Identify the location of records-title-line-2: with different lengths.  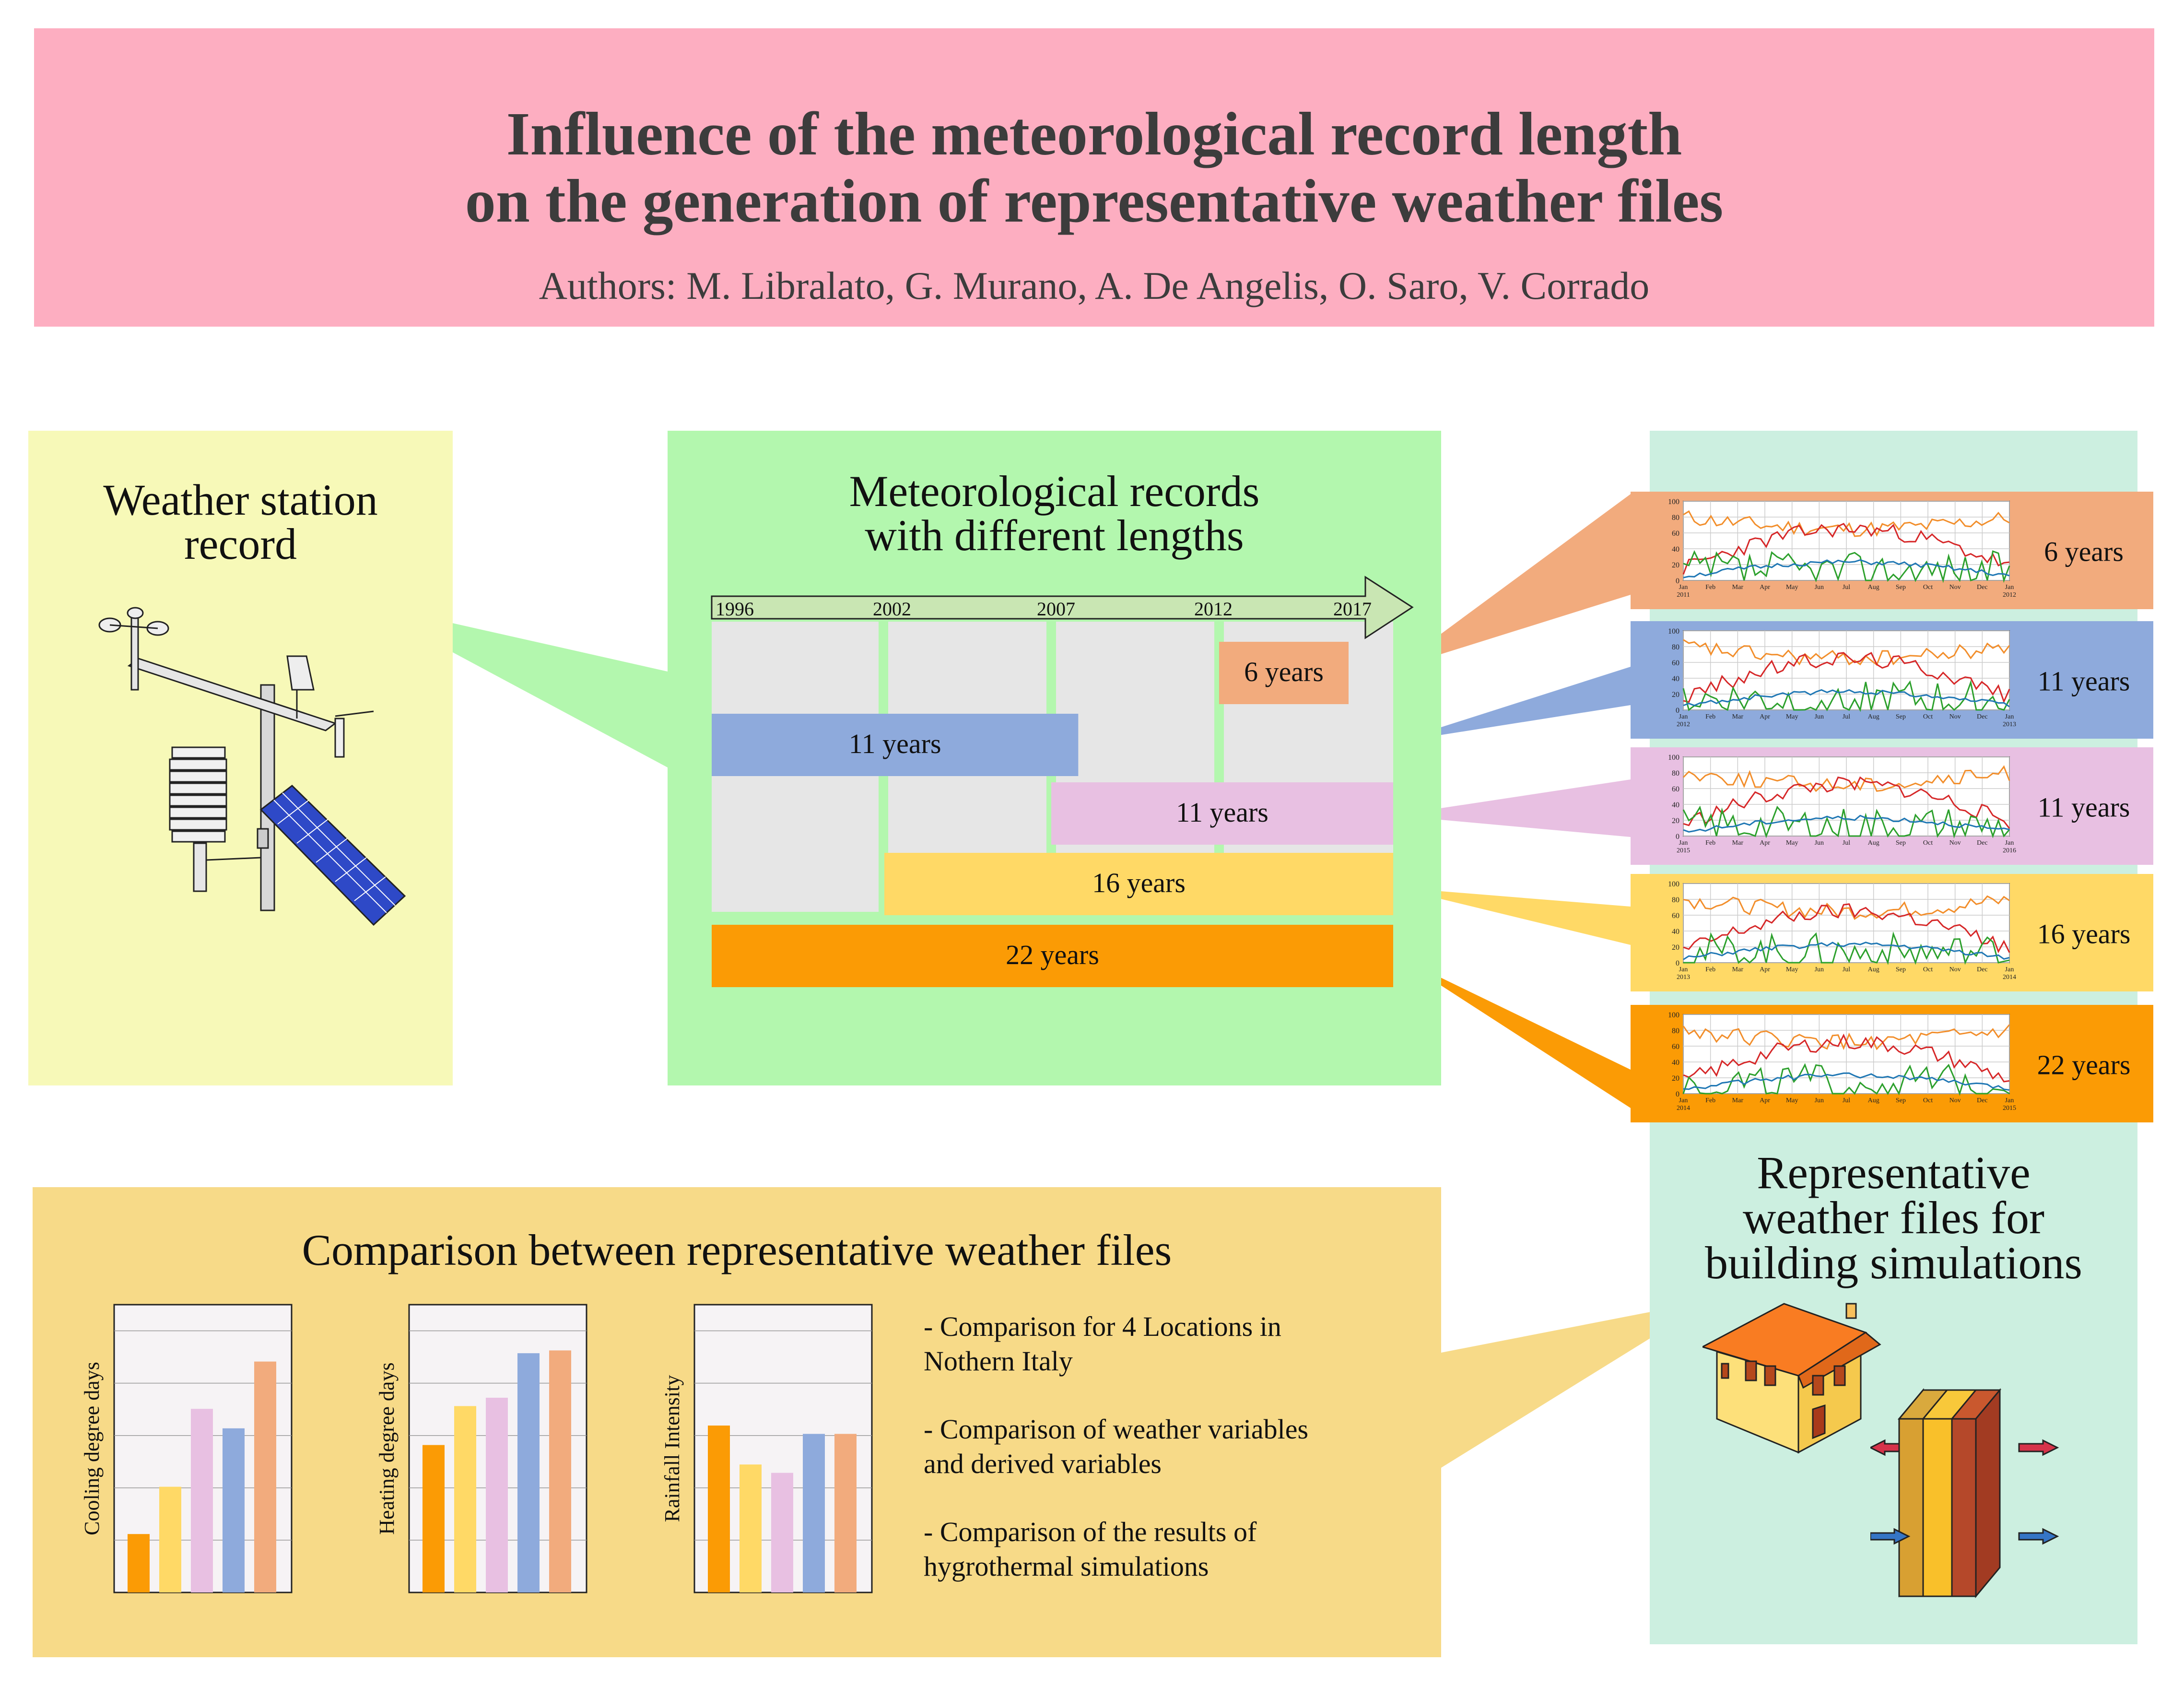
(1054, 535).